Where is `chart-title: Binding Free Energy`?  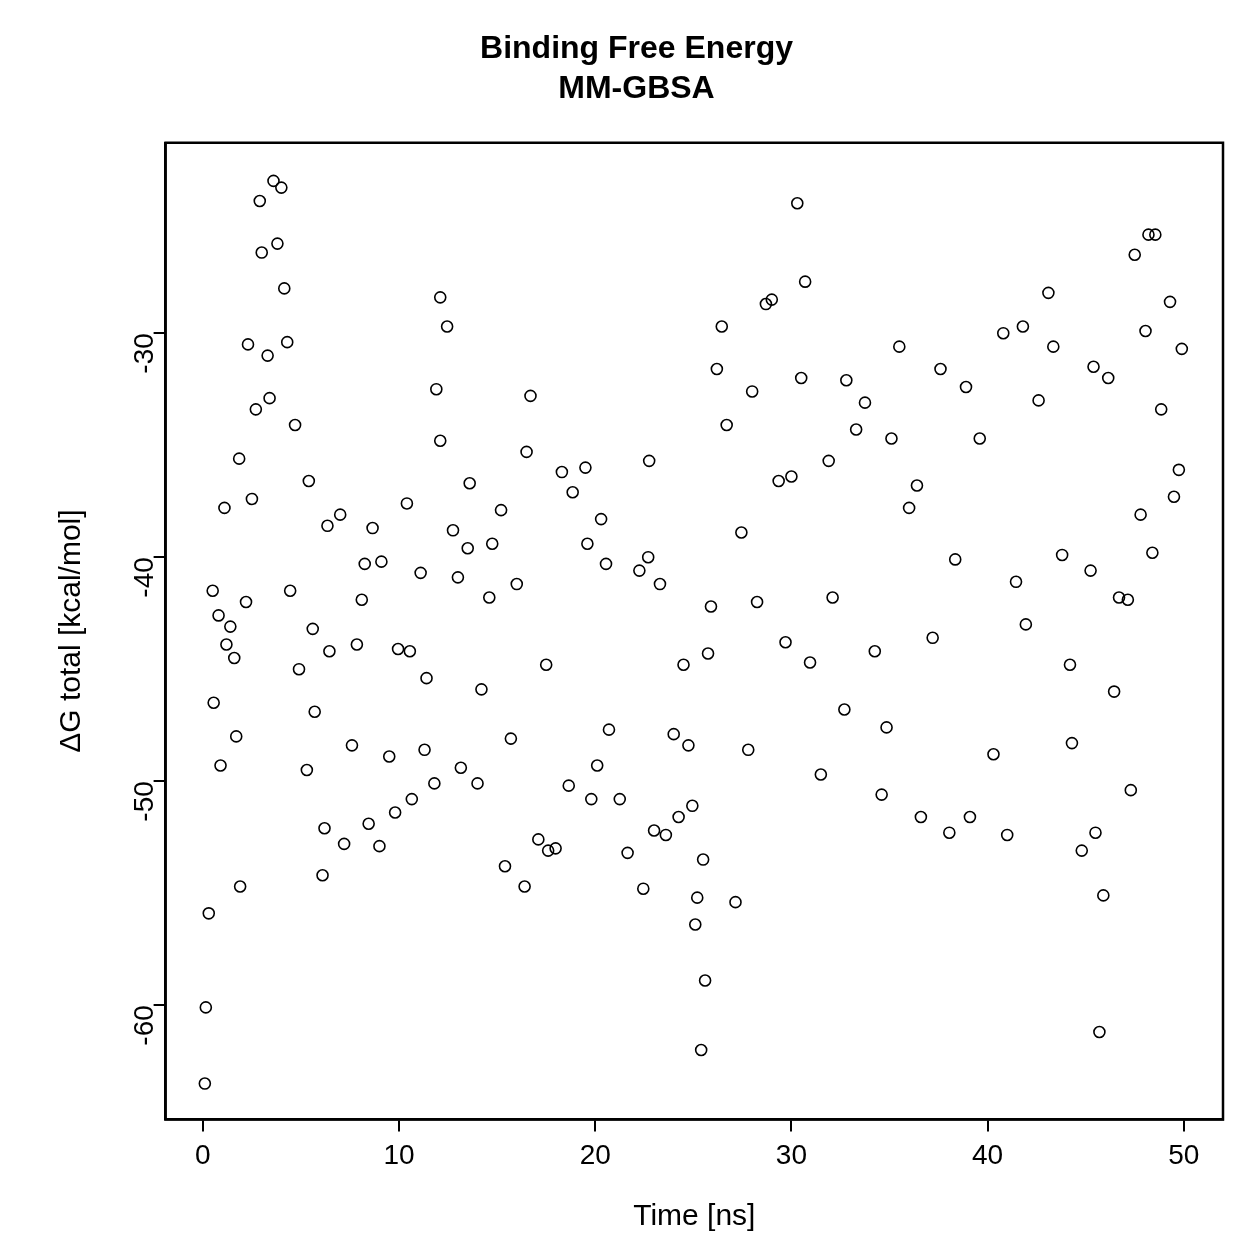 chart-title: Binding Free Energy is located at coordinates (637, 47).